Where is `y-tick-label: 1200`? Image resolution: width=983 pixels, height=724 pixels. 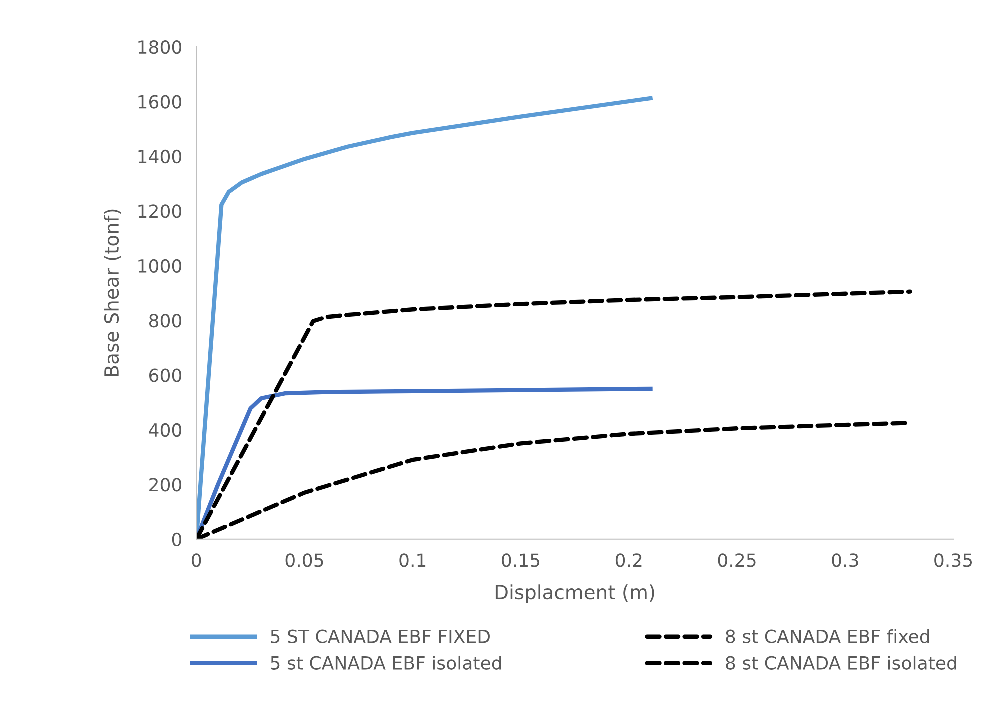
y-tick-label: 1200 is located at coordinates (160, 211).